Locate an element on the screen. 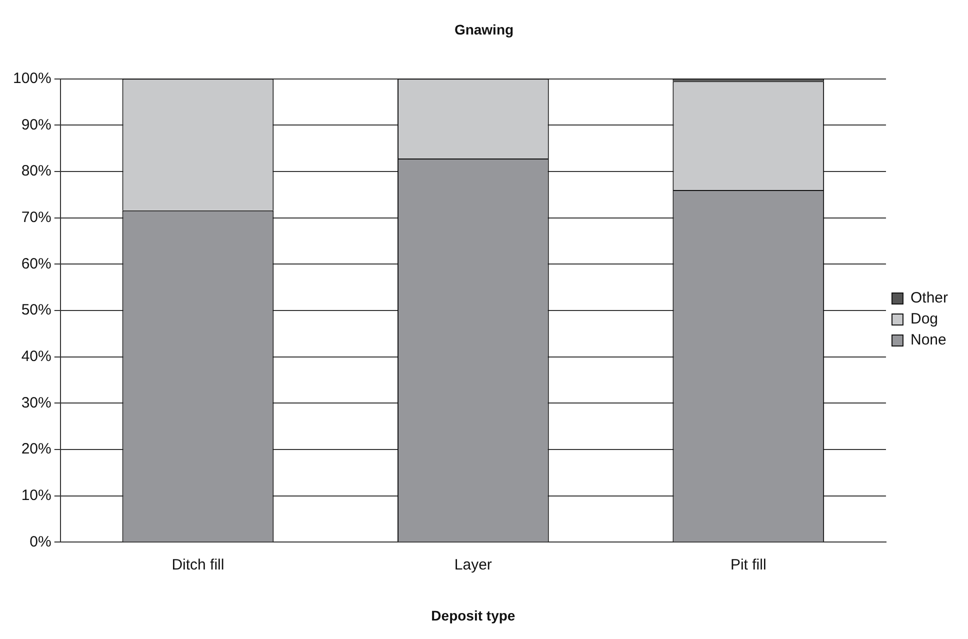  x-tick-label: Layer is located at coordinates (473, 565).